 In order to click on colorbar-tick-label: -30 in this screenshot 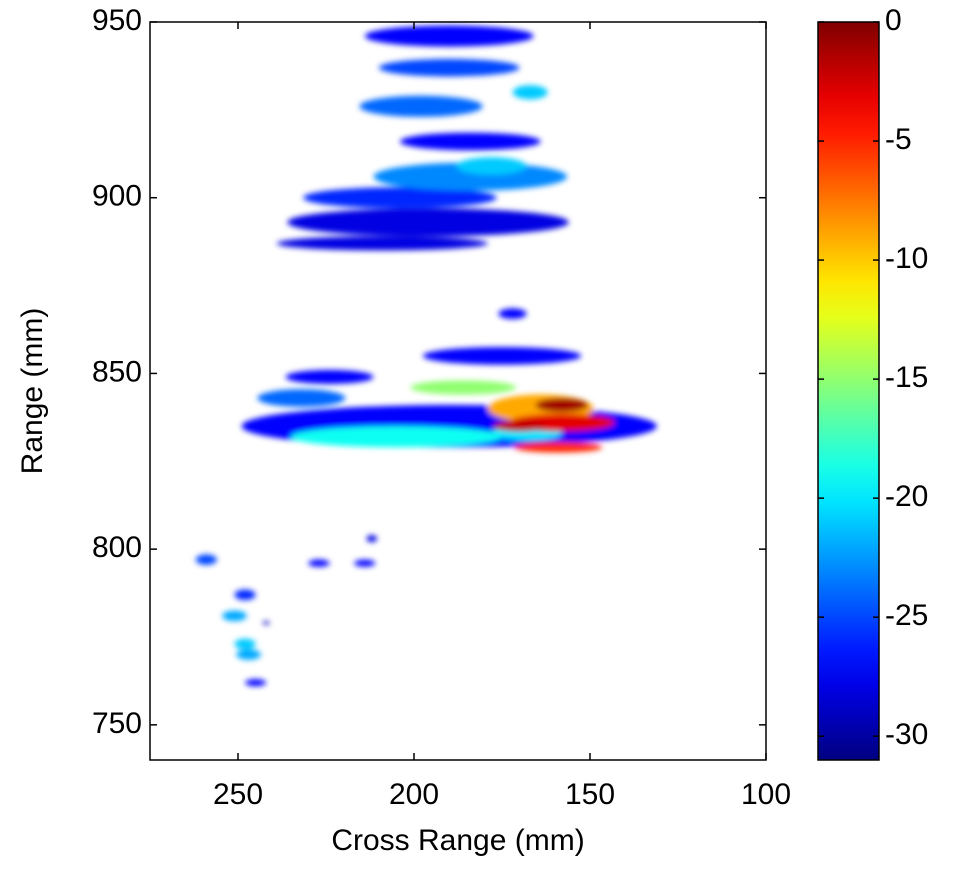, I will do `click(906, 734)`.